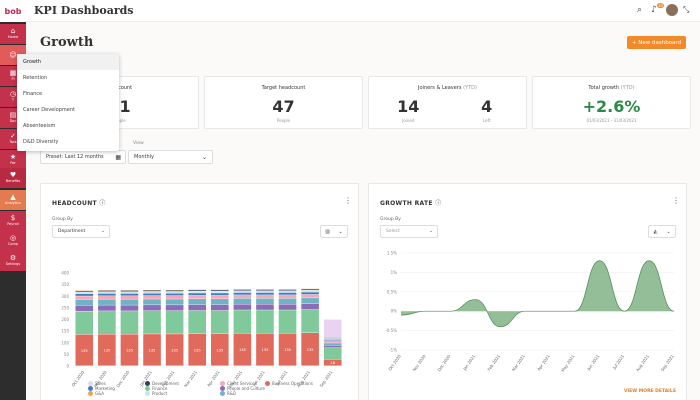  Describe the element at coordinates (33, 94) in the screenshot. I see `dropdown-item: Finance` at that location.